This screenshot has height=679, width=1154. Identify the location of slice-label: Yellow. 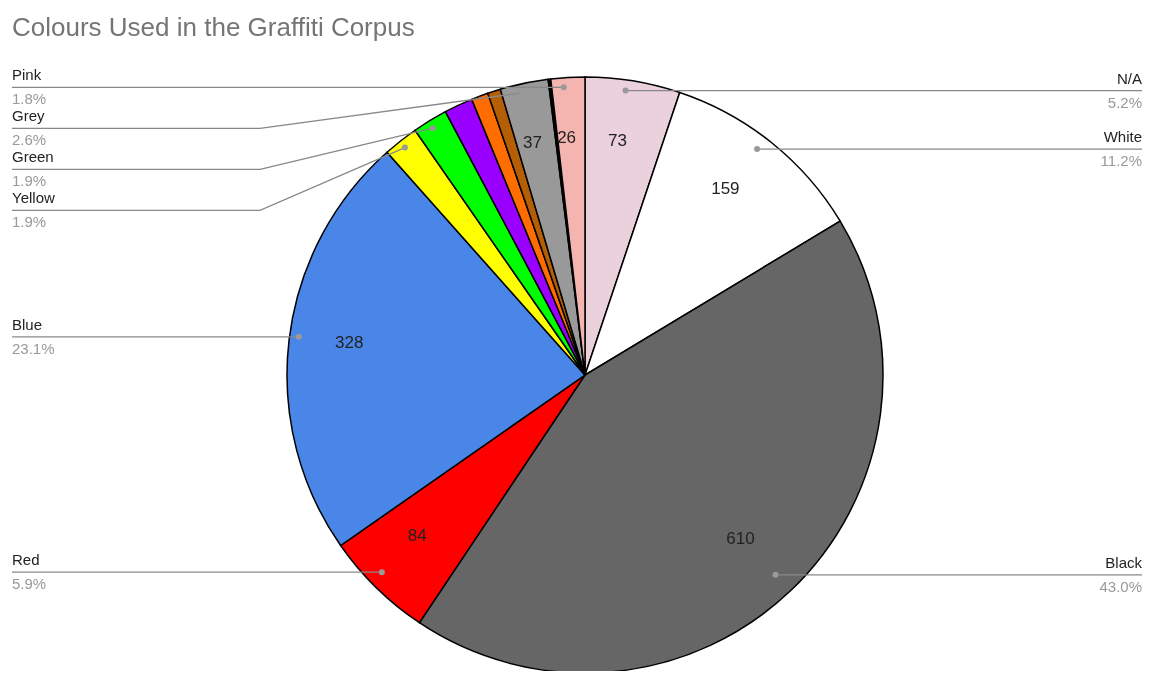
(33, 198).